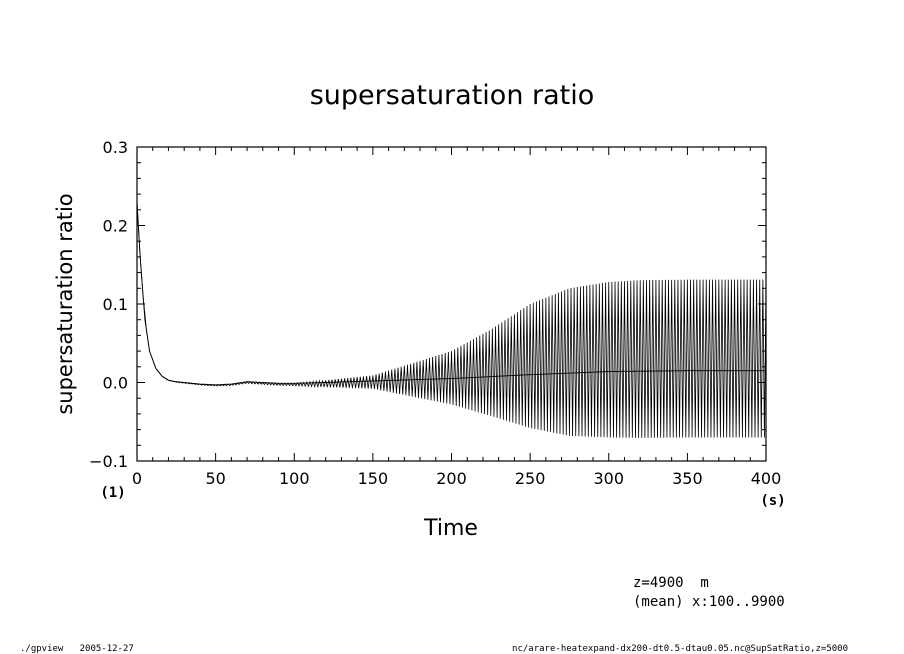  Describe the element at coordinates (215, 478) in the screenshot. I see `x-tick-label: 50` at that location.